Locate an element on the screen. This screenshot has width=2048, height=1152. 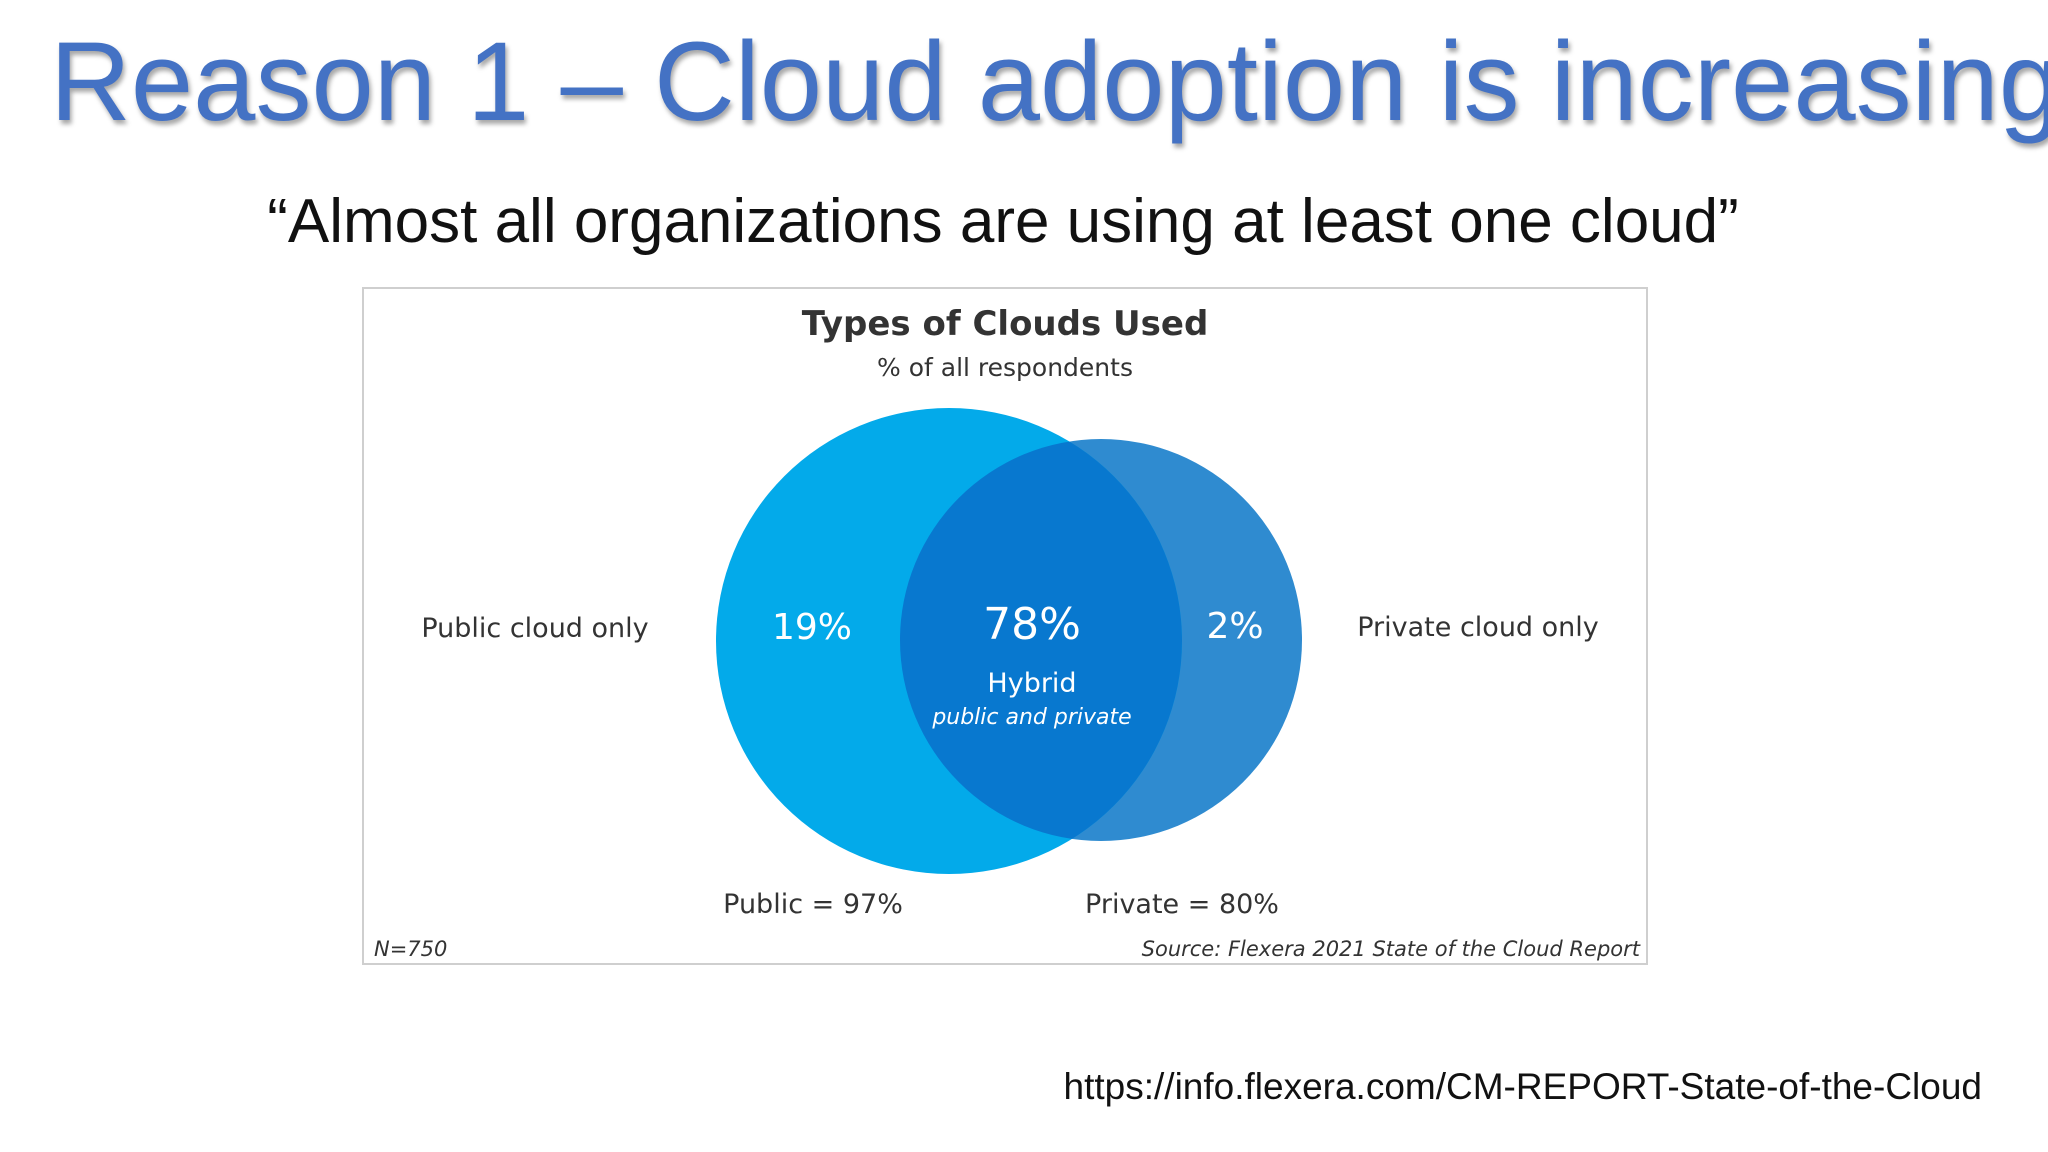
sample-size-note: N=750 is located at coordinates (410, 949).